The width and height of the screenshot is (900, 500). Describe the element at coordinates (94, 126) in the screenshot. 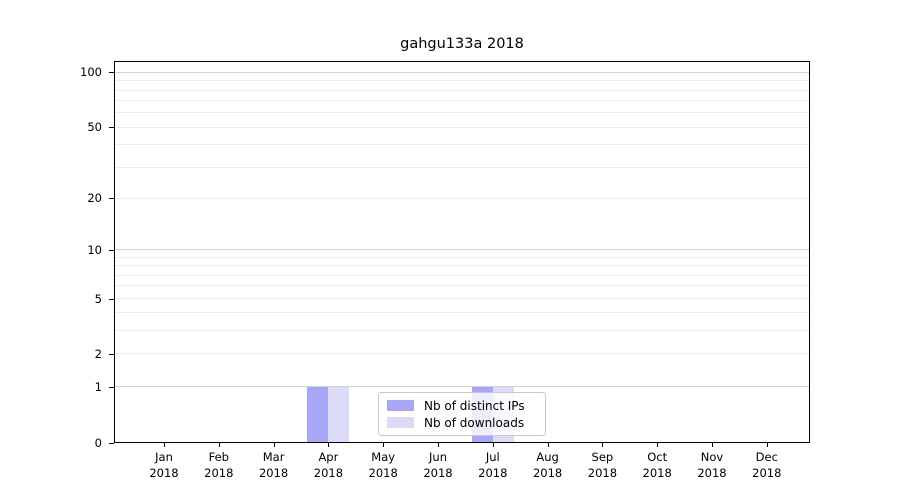

I see `y-tick-label-50: 50` at that location.